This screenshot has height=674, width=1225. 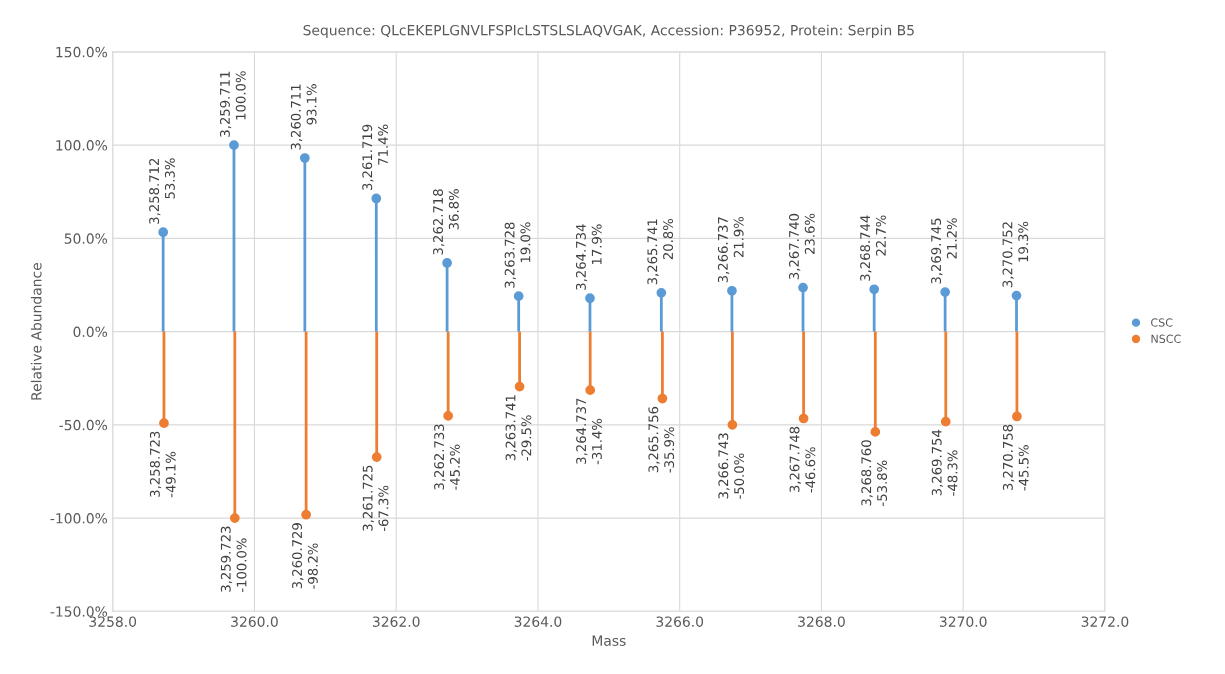 I want to click on data-label: 3,269.745 21.2%, so click(x=944, y=251).